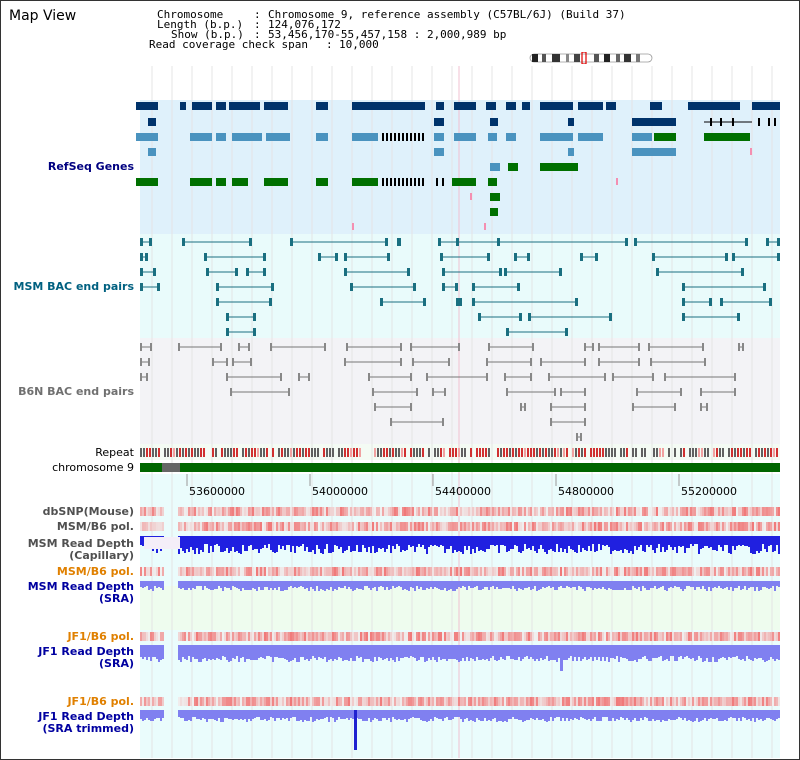  I want to click on chromosome-ideogram, so click(592, 58).